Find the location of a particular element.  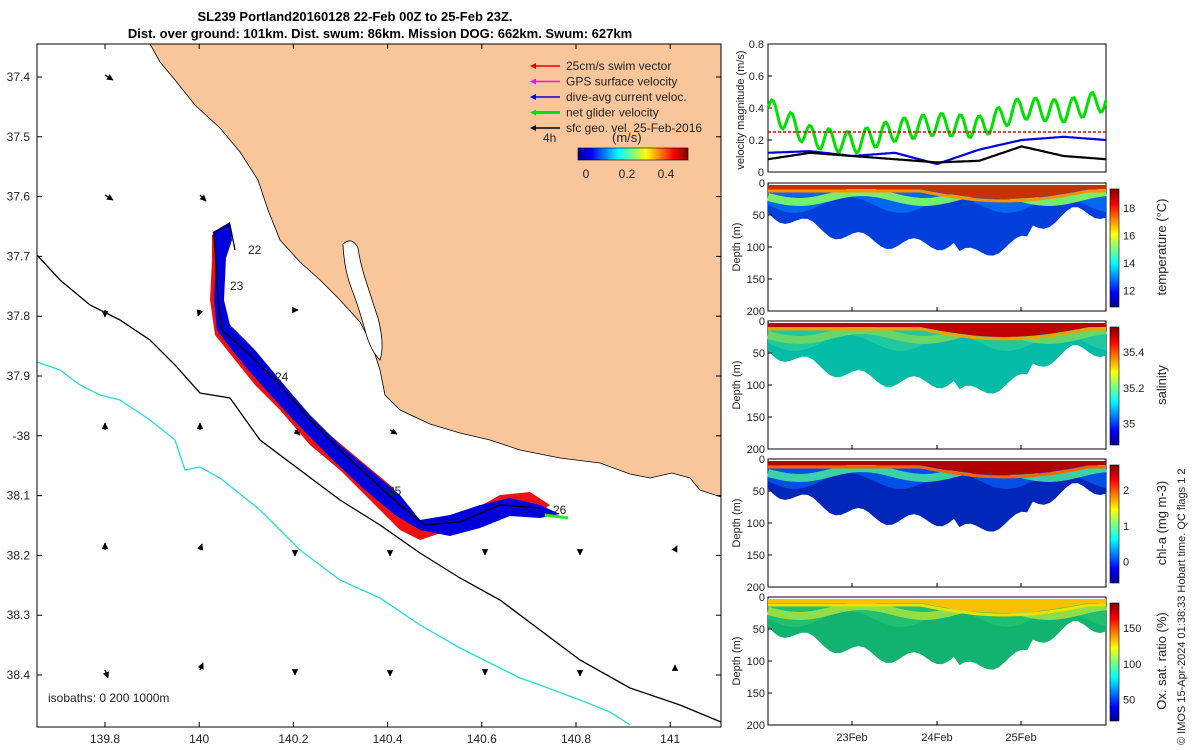

glider-track is located at coordinates (389, 381).